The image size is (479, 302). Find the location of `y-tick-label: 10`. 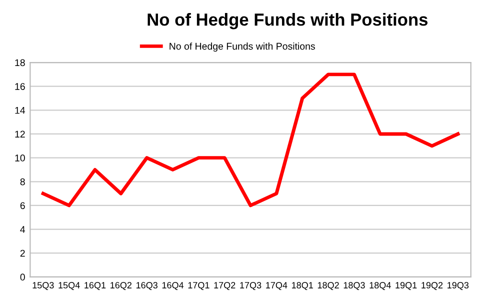

y-tick-label: 10 is located at coordinates (20, 158).